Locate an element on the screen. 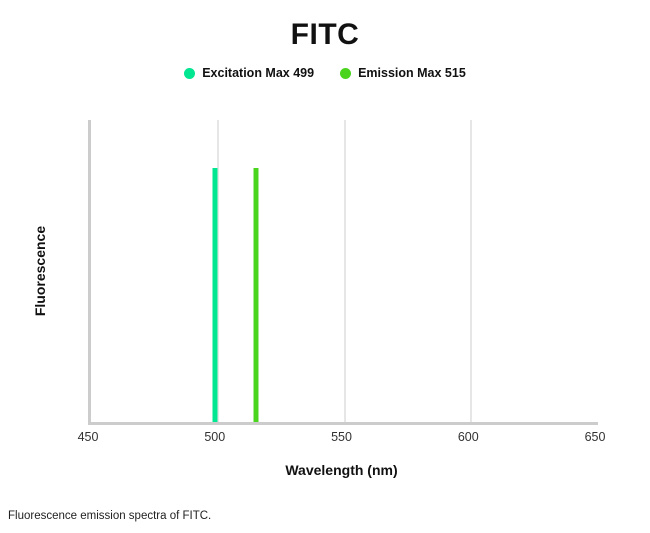 Image resolution: width=650 pixels, height=533 pixels. x-tick-label-500: 500 is located at coordinates (215, 437).